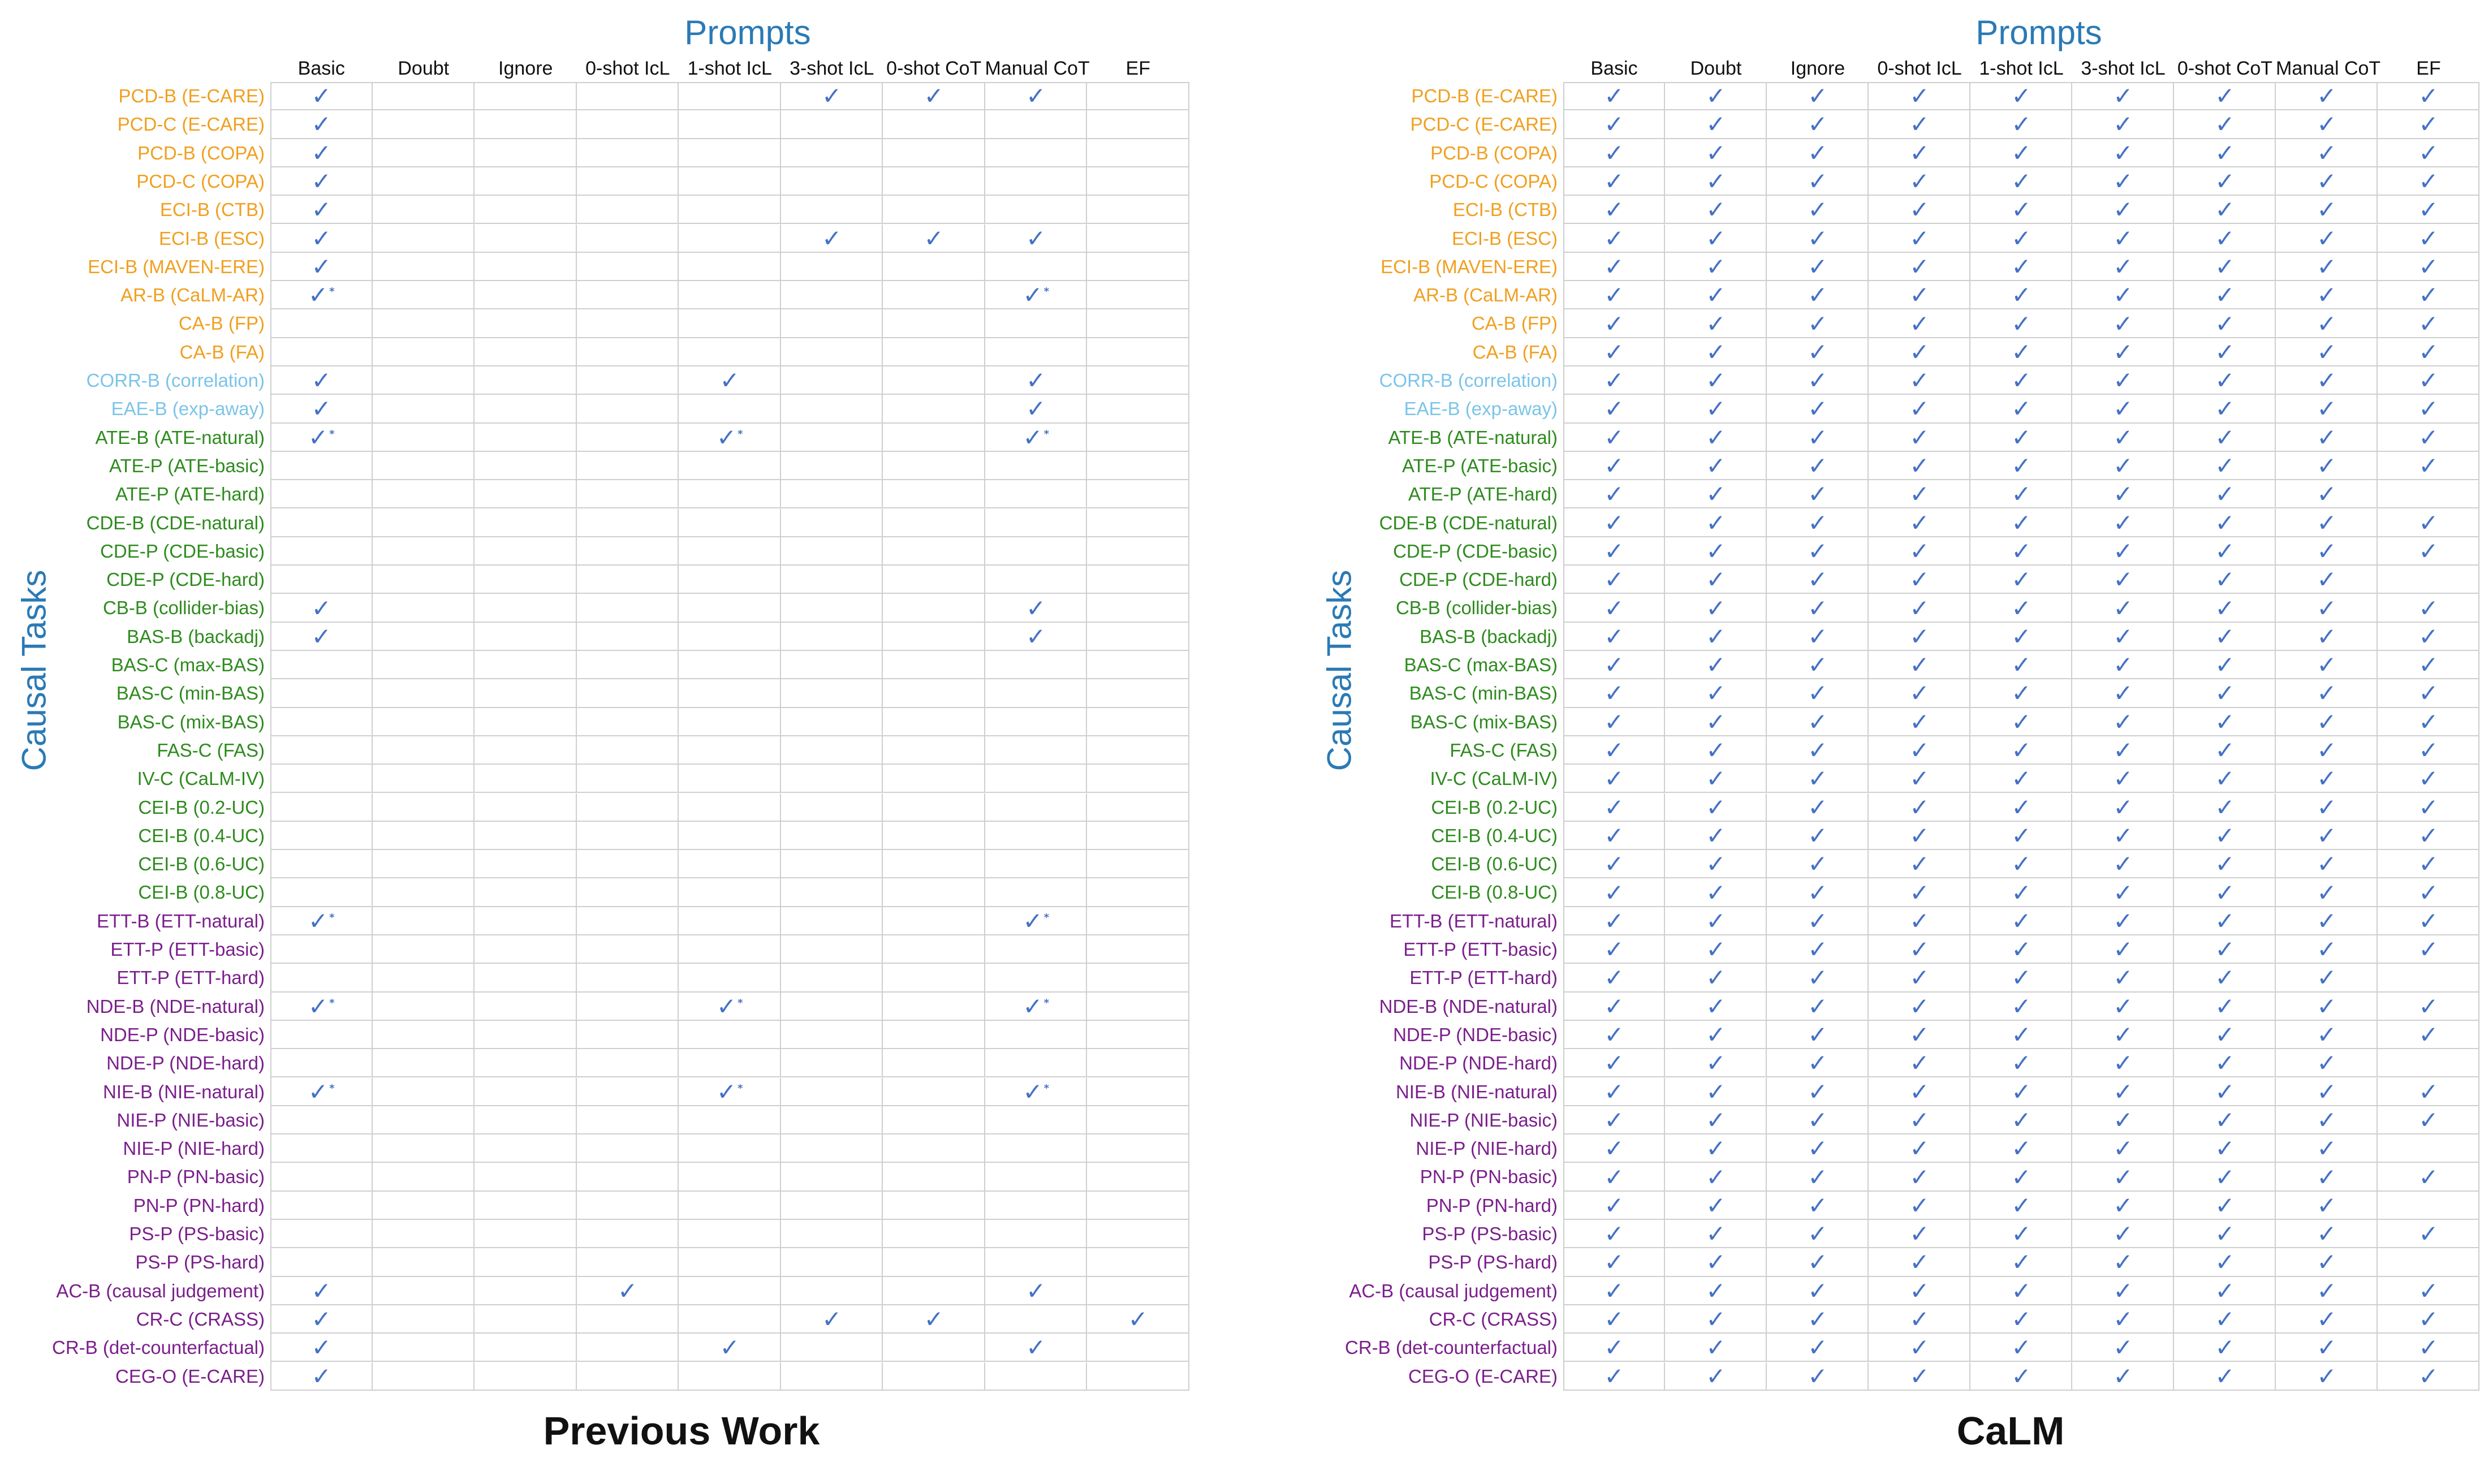 This screenshot has width=2480, height=1484. What do you see at coordinates (191, 1120) in the screenshot?
I see `row-label: NIE-P (NIE-basic)` at bounding box center [191, 1120].